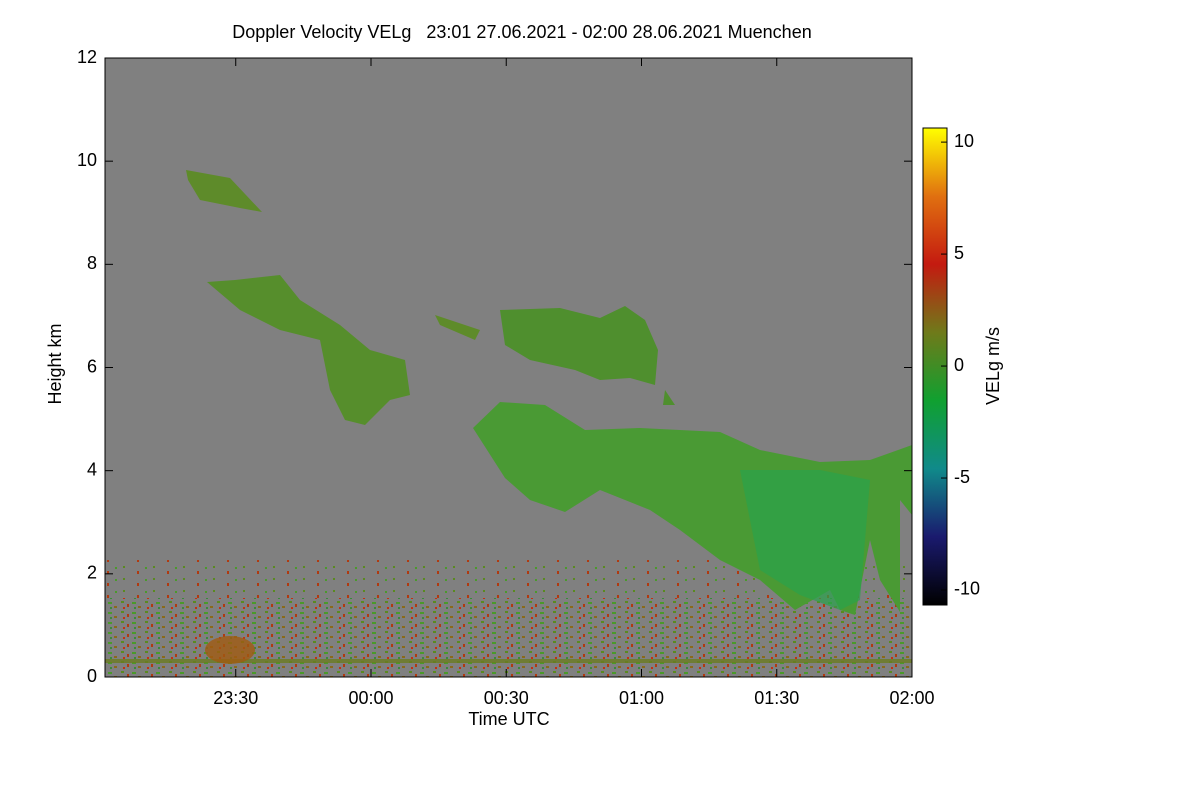  I want to click on y-tick-label: 4, so click(92, 469).